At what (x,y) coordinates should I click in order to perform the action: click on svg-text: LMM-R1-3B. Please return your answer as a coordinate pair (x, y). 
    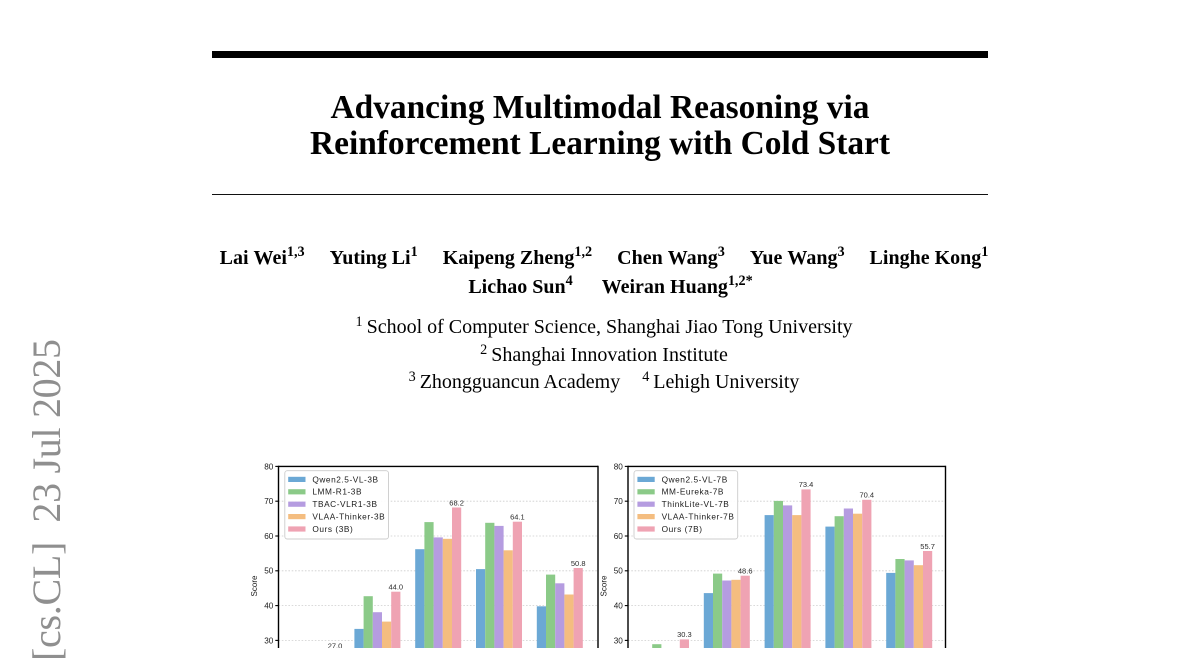
    Looking at the image, I should click on (337, 492).